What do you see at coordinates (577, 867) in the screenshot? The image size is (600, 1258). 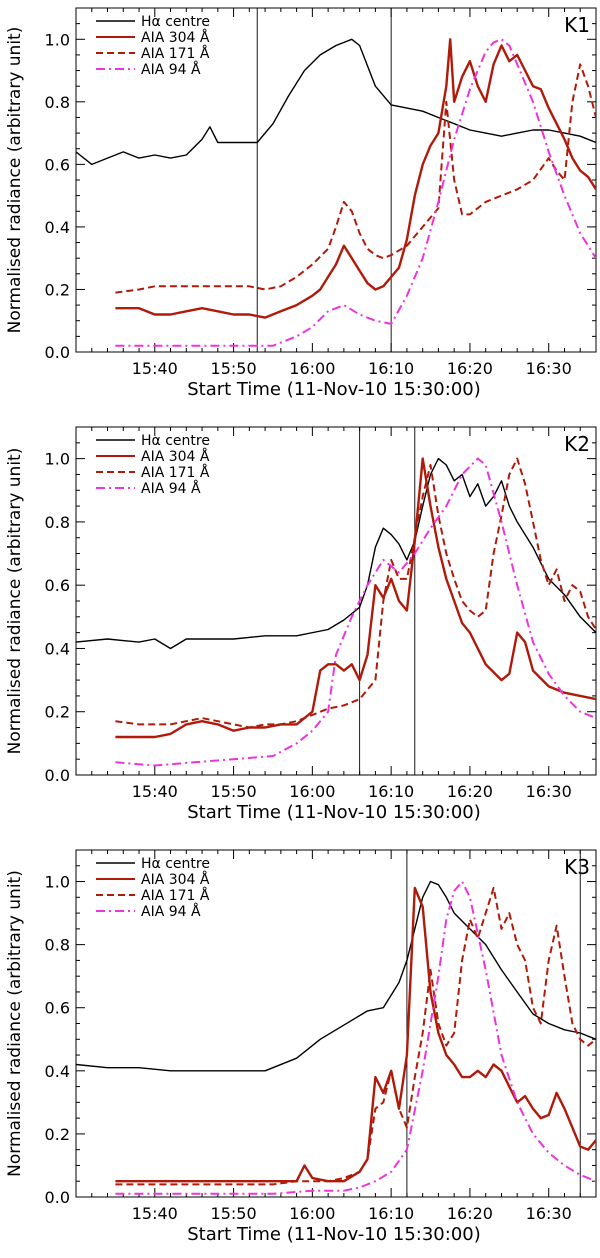 I see `panel-label: K3` at bounding box center [577, 867].